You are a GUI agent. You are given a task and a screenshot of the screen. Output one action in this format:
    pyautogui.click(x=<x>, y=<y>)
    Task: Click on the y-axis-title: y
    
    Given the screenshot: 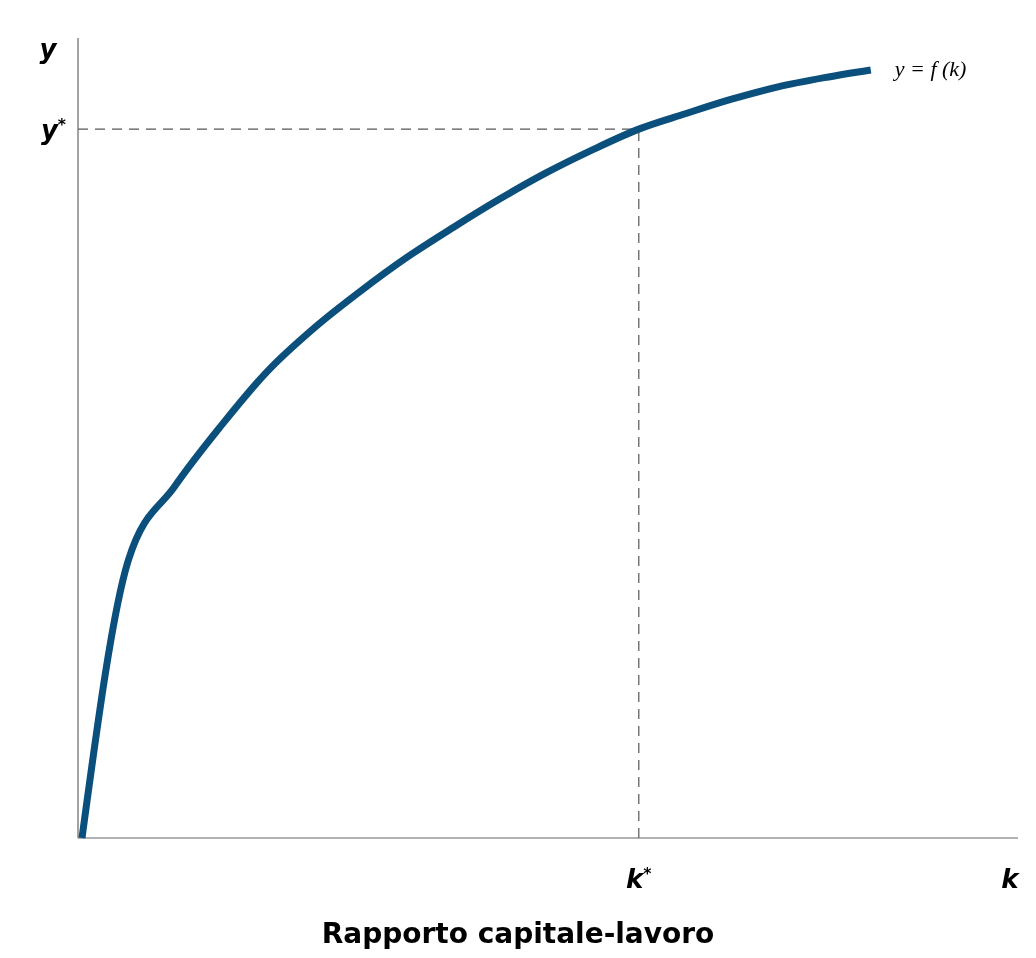 What is the action you would take?
    pyautogui.click(x=48, y=49)
    